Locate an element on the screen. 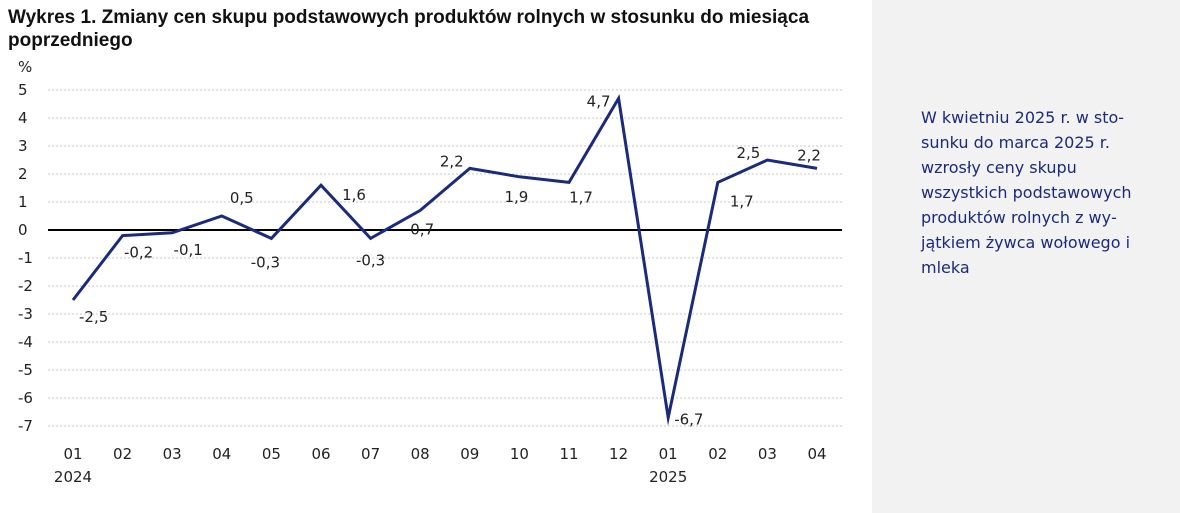 The height and width of the screenshot is (513, 1180). x-tick-label: 07 is located at coordinates (370, 454).